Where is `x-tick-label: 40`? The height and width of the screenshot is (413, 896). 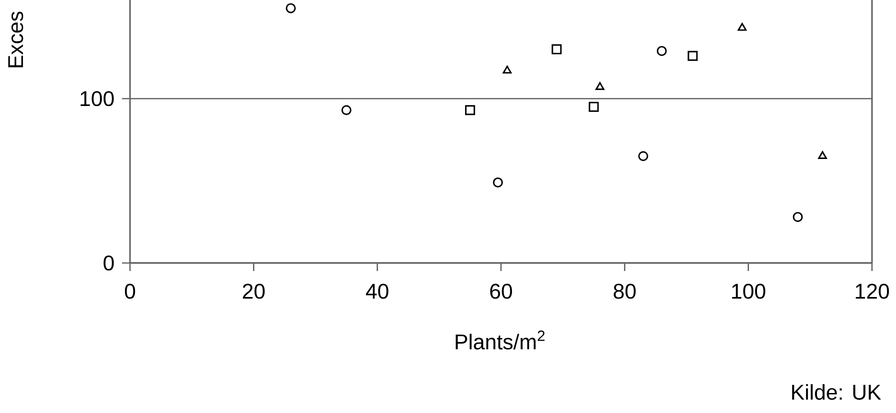 x-tick-label: 40 is located at coordinates (377, 291).